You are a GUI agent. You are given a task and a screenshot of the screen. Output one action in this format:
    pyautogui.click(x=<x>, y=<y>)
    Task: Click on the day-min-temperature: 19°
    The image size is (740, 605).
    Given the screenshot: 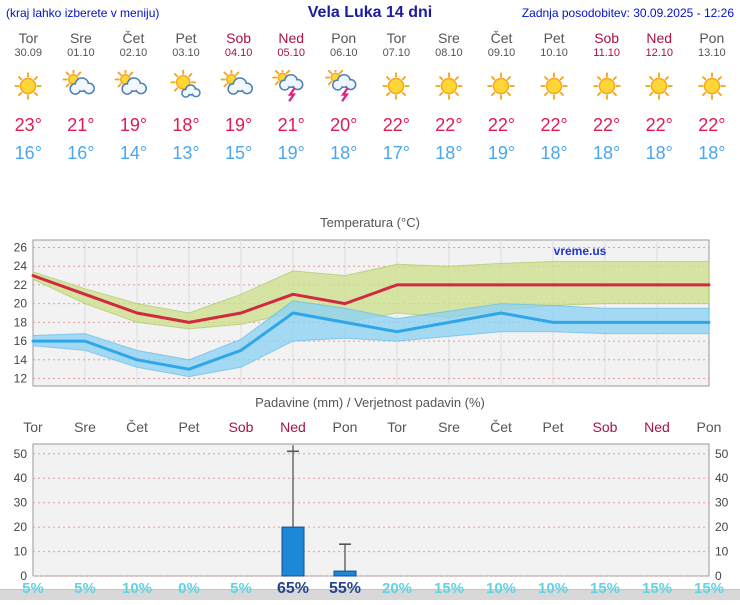 What is the action you would take?
    pyautogui.click(x=291, y=153)
    